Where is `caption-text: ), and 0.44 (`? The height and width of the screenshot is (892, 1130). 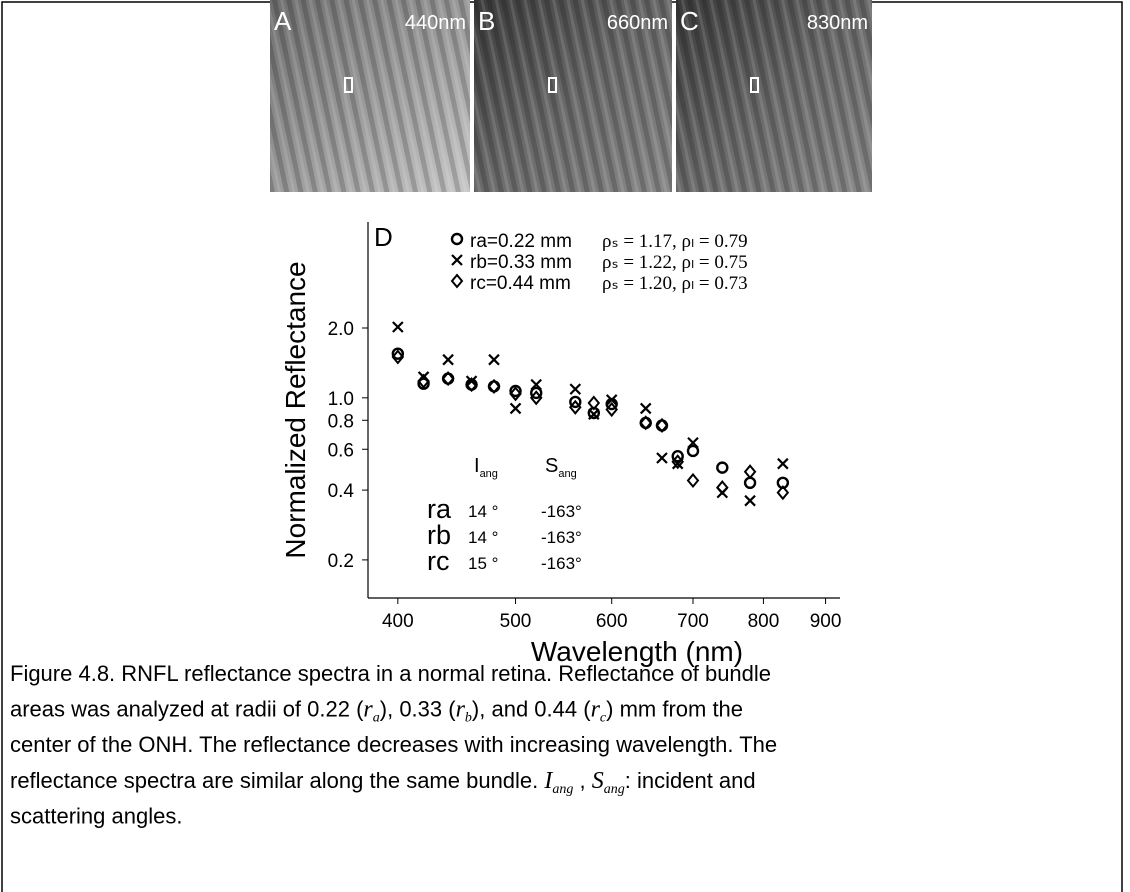
caption-text: ), and 0.44 ( is located at coordinates (531, 709).